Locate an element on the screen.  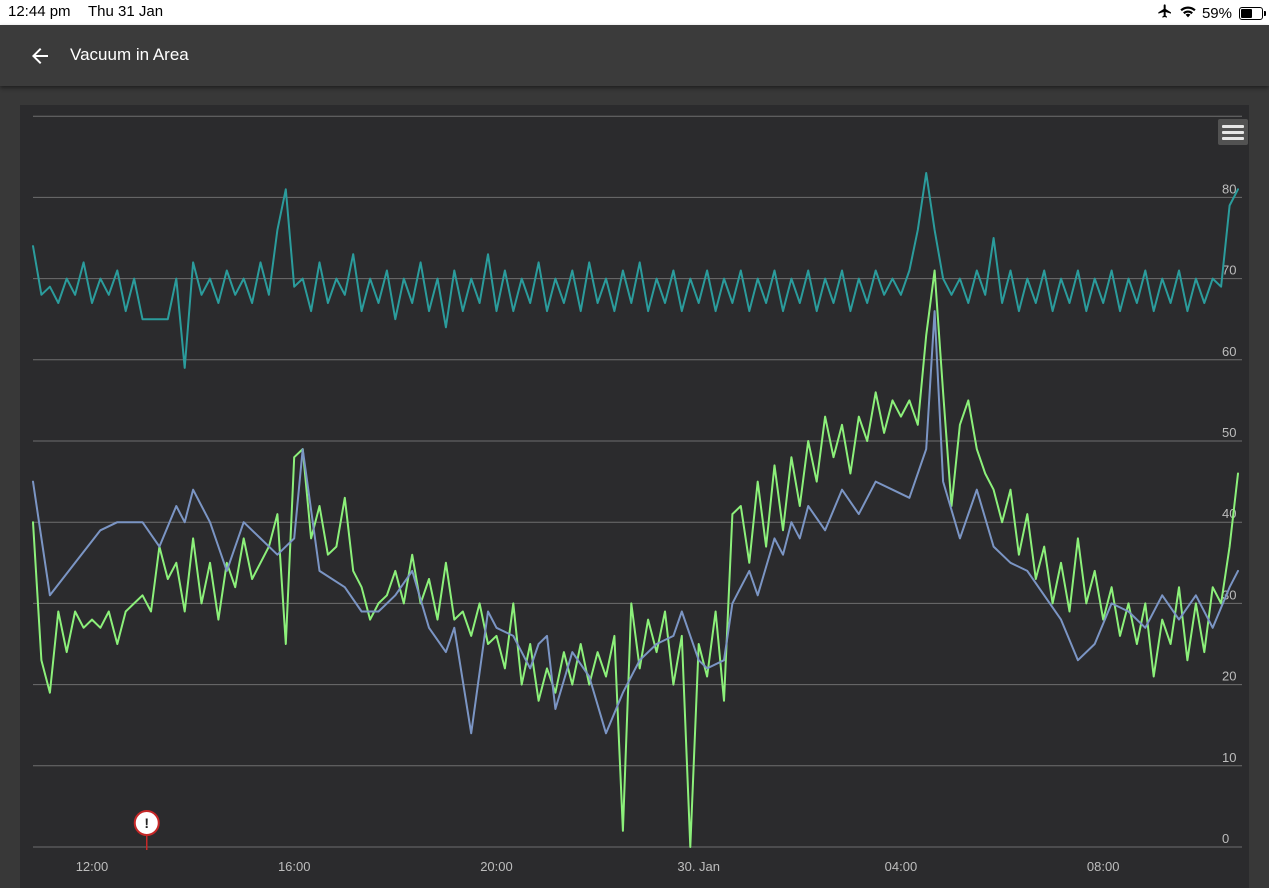
wifi-icon is located at coordinates (1188, 13).